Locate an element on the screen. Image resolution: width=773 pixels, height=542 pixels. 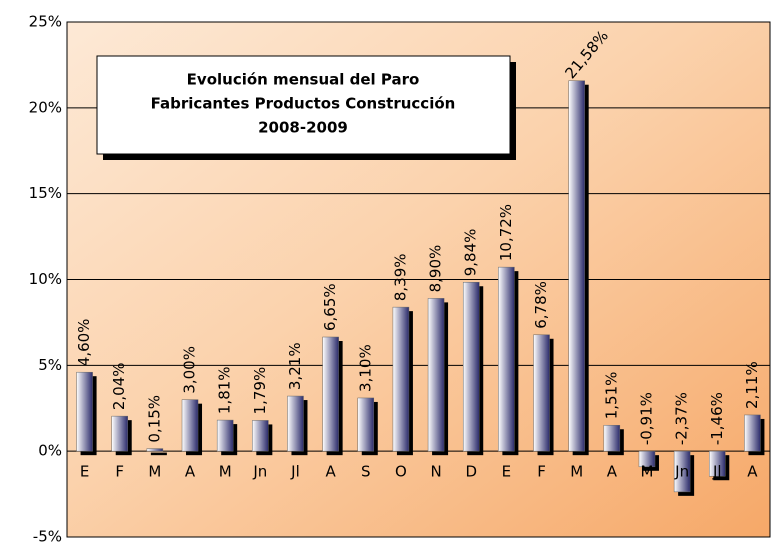
value-label: 4,60% is located at coordinates (84, 343).